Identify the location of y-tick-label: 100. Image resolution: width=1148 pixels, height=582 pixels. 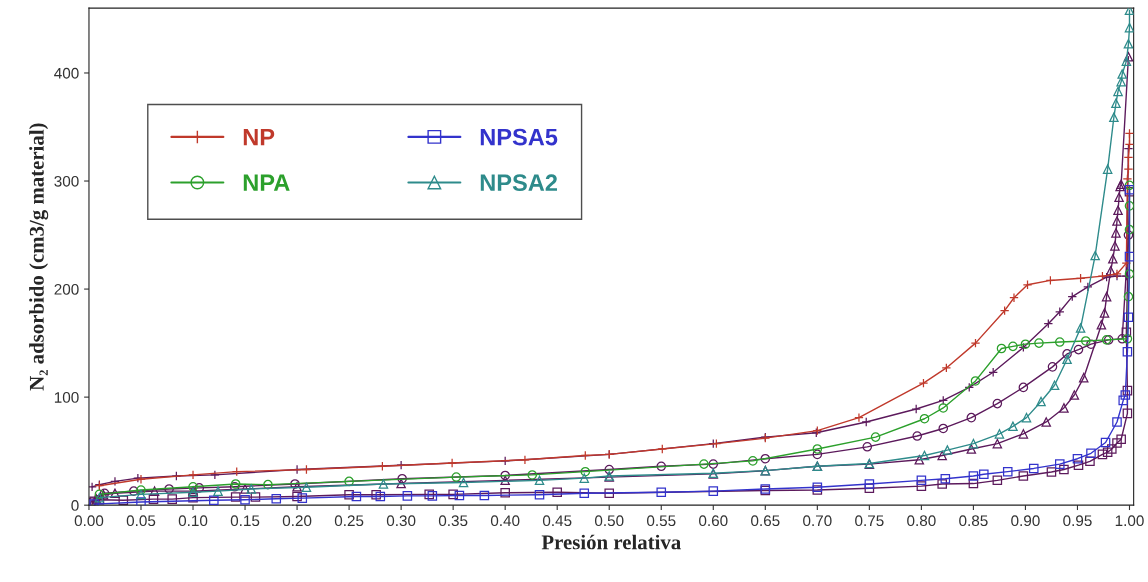
(66, 397).